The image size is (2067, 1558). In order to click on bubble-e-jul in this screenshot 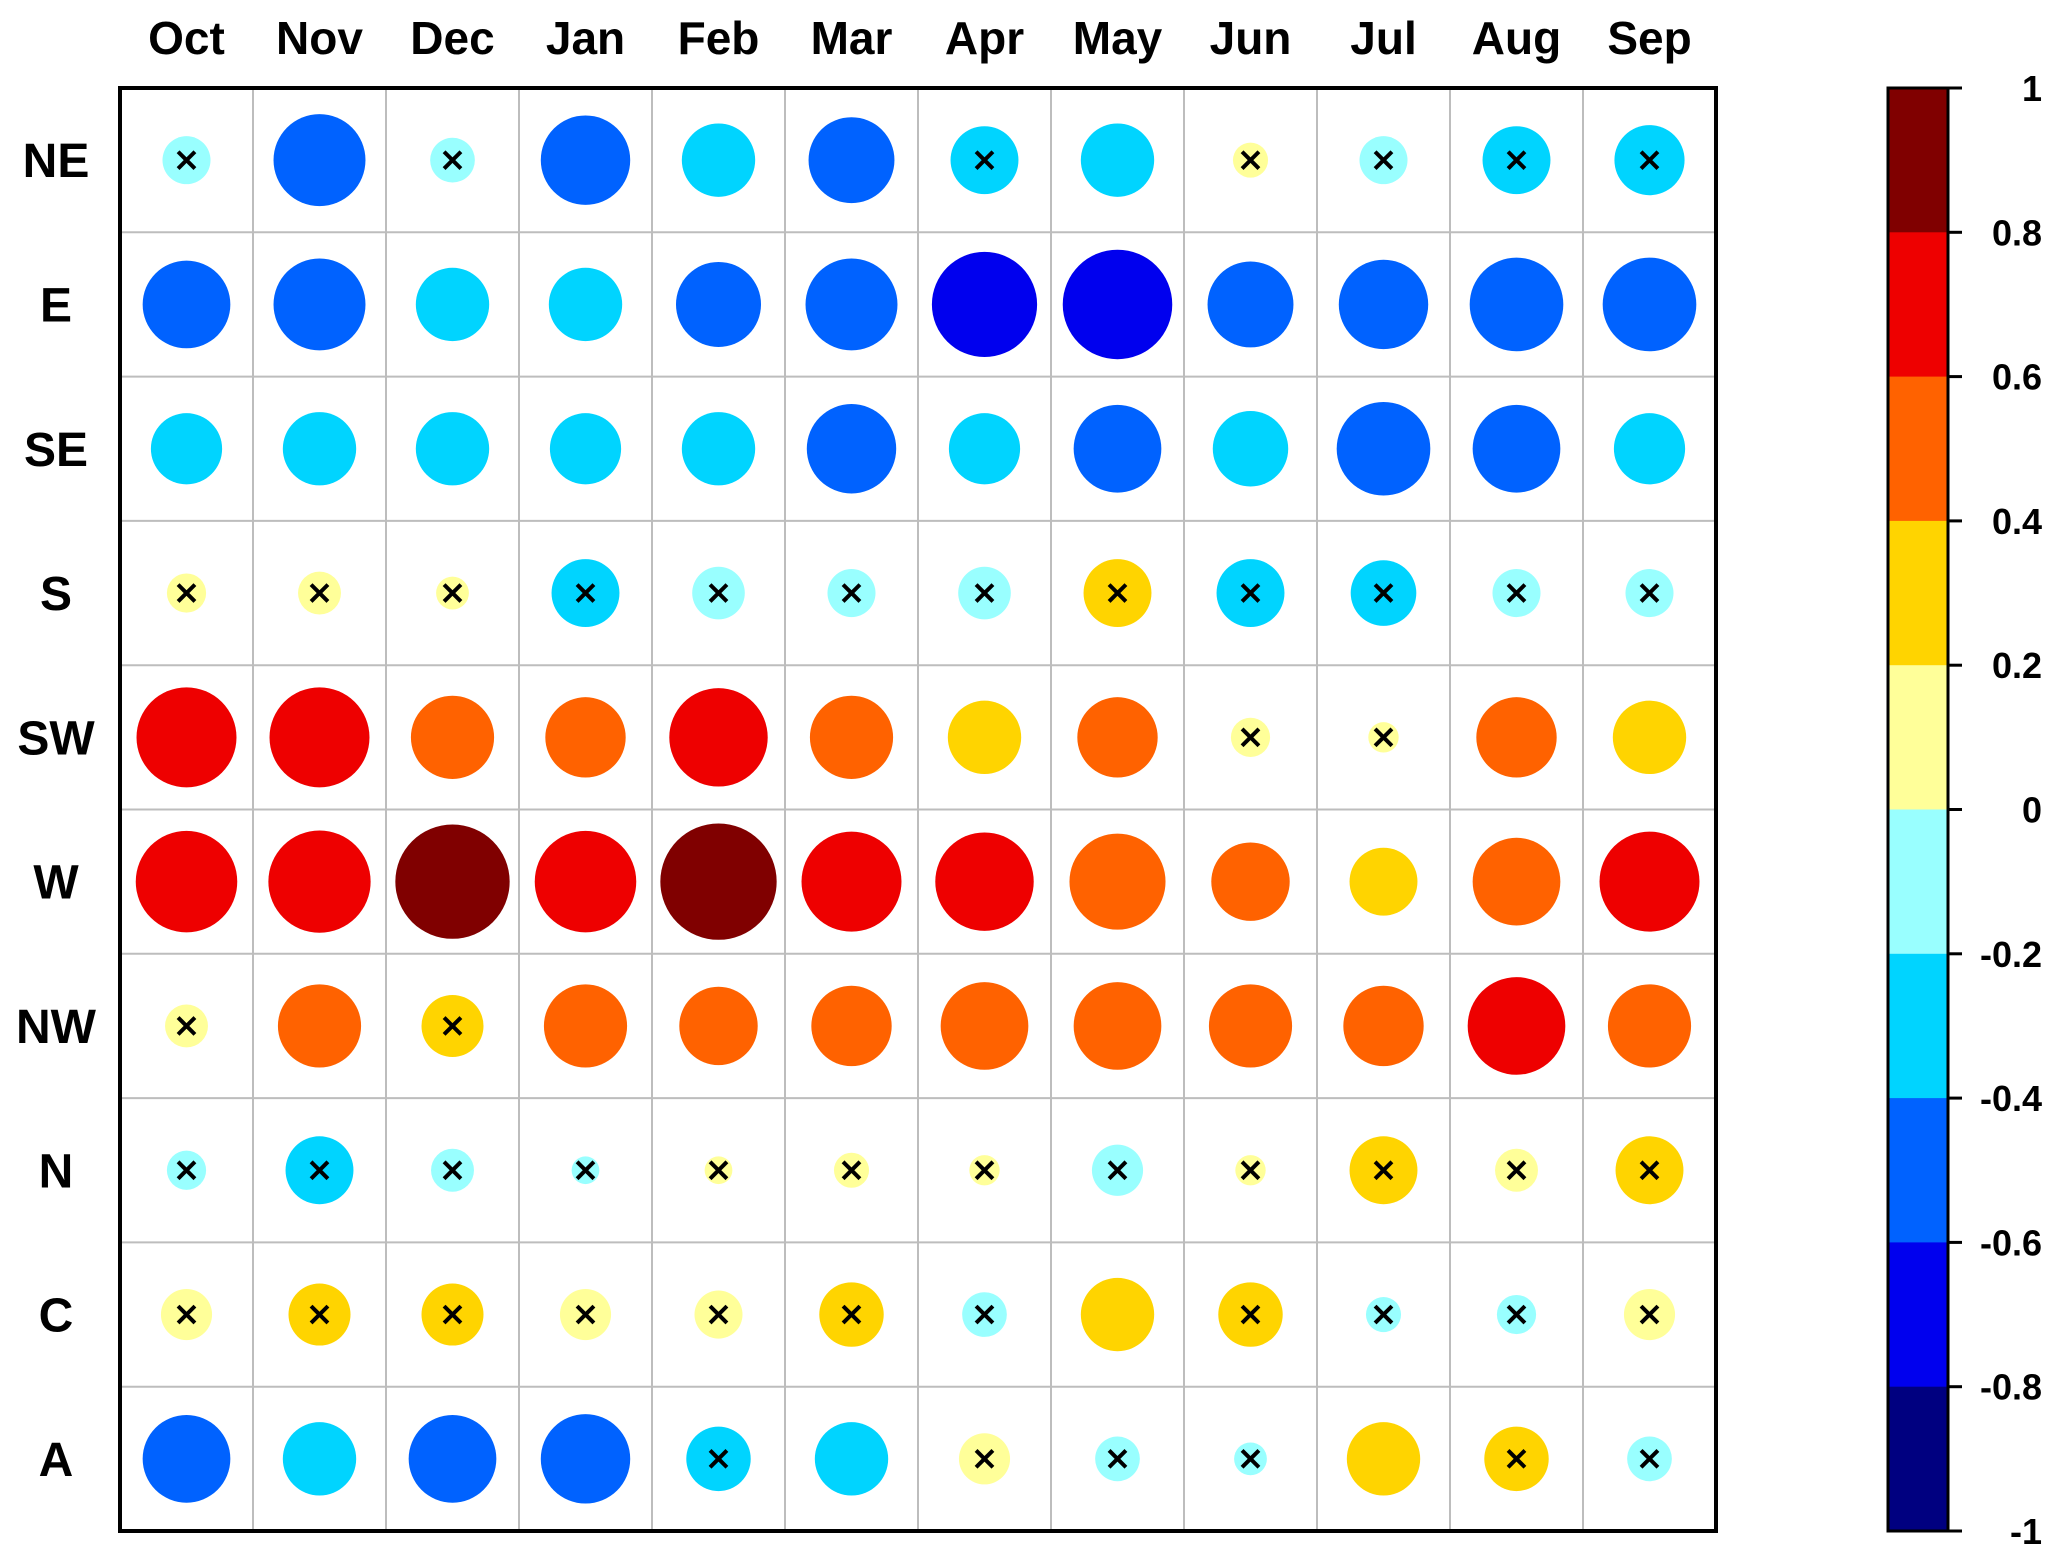, I will do `click(1383, 304)`.